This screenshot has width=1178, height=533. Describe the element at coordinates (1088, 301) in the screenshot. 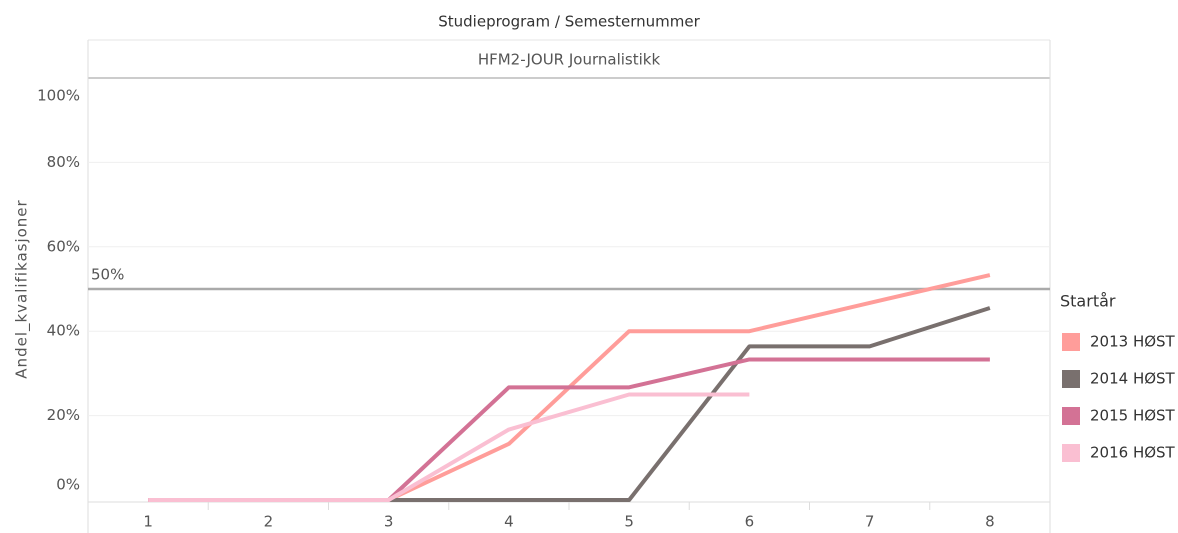

I see `legend-title: Startår` at that location.